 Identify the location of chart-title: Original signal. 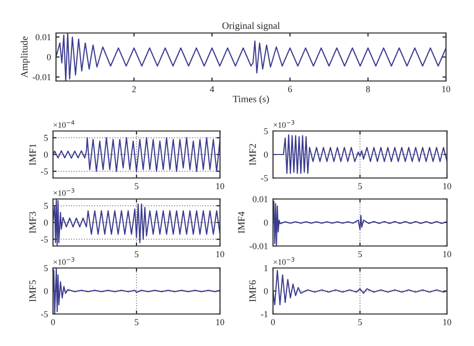
(251, 26).